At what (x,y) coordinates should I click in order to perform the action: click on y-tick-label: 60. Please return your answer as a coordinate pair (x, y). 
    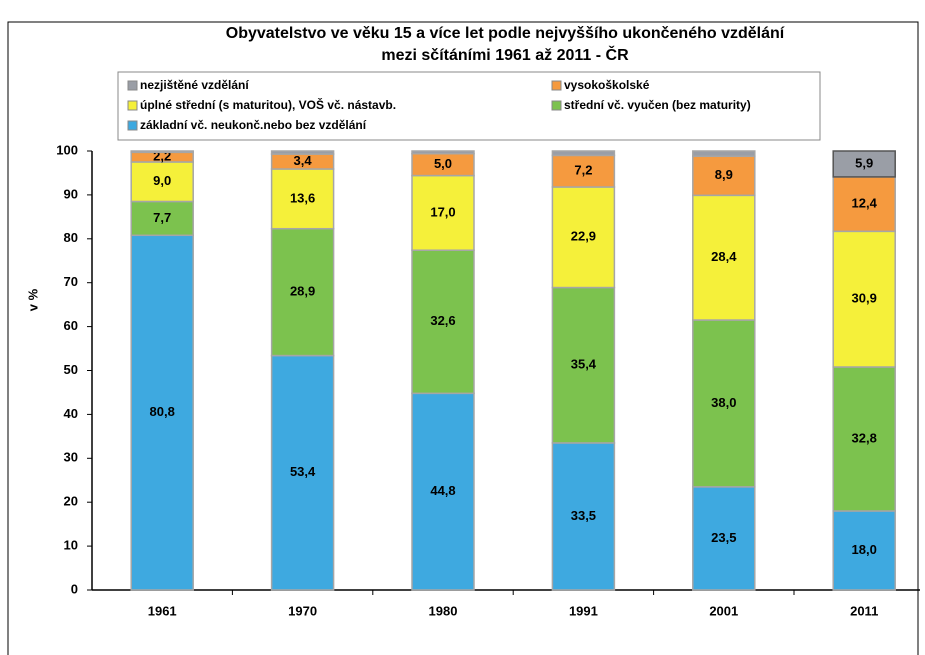
    Looking at the image, I should click on (71, 325).